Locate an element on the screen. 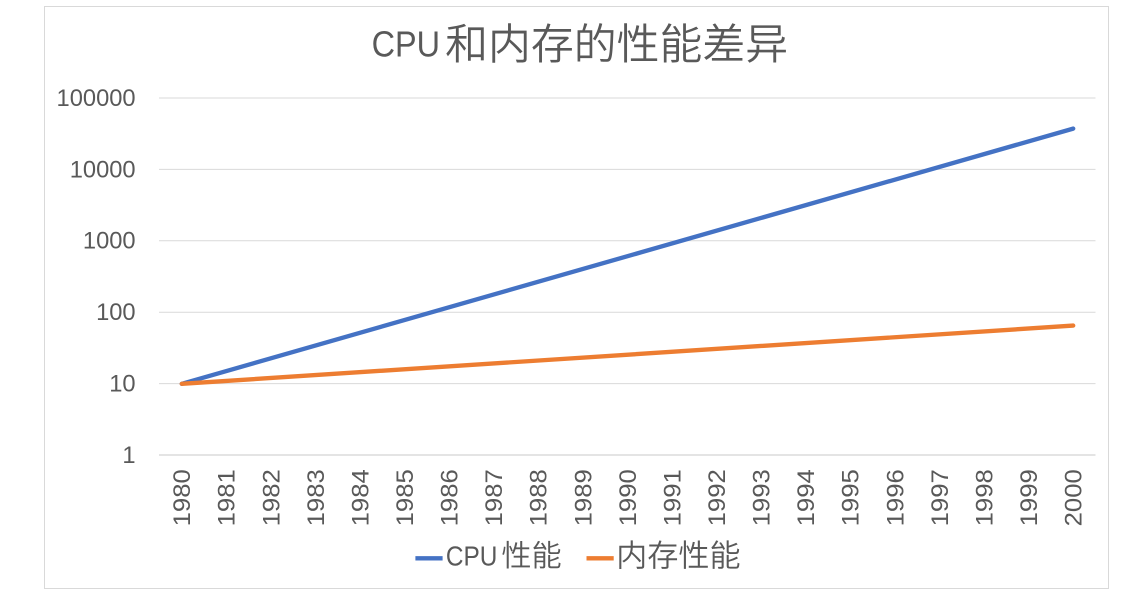  svg-text: 1989 is located at coordinates (584, 497).